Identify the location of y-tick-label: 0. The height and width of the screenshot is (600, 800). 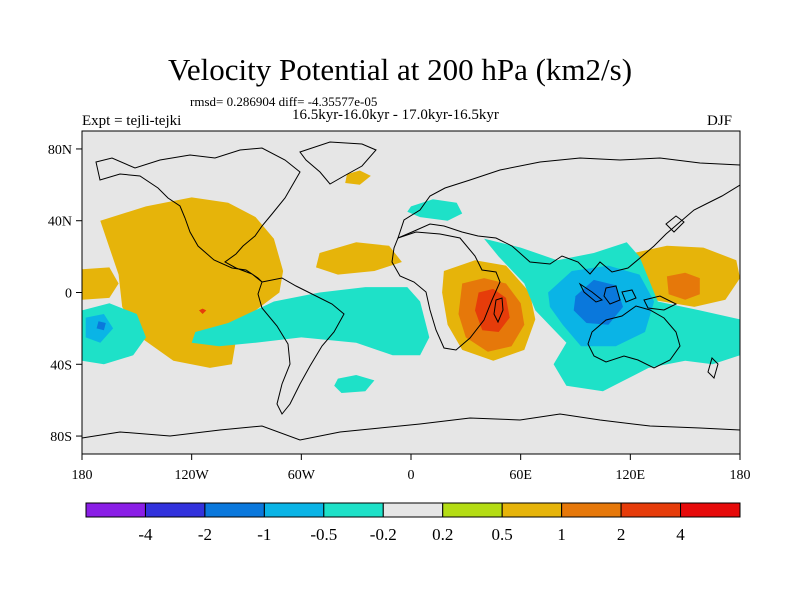
(68, 294).